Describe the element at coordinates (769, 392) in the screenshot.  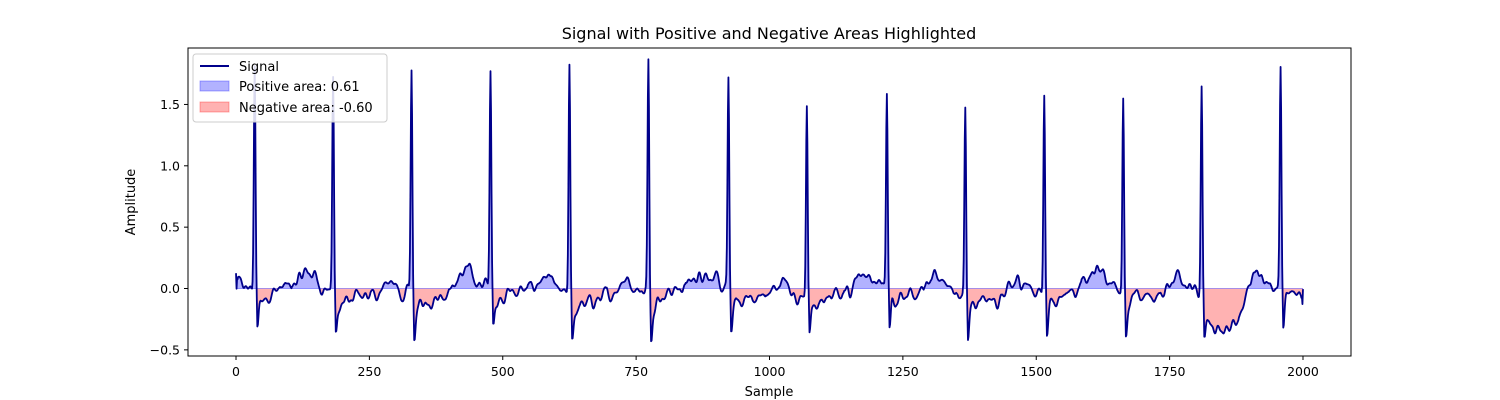
I see `x-axis-label: Sample` at that location.